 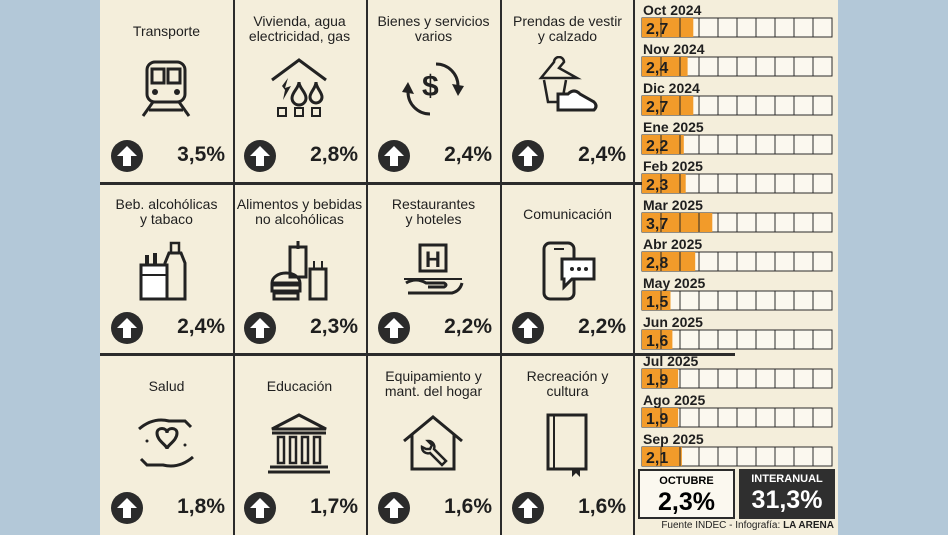 I want to click on health-hands-heart-icon, so click(x=166, y=444).